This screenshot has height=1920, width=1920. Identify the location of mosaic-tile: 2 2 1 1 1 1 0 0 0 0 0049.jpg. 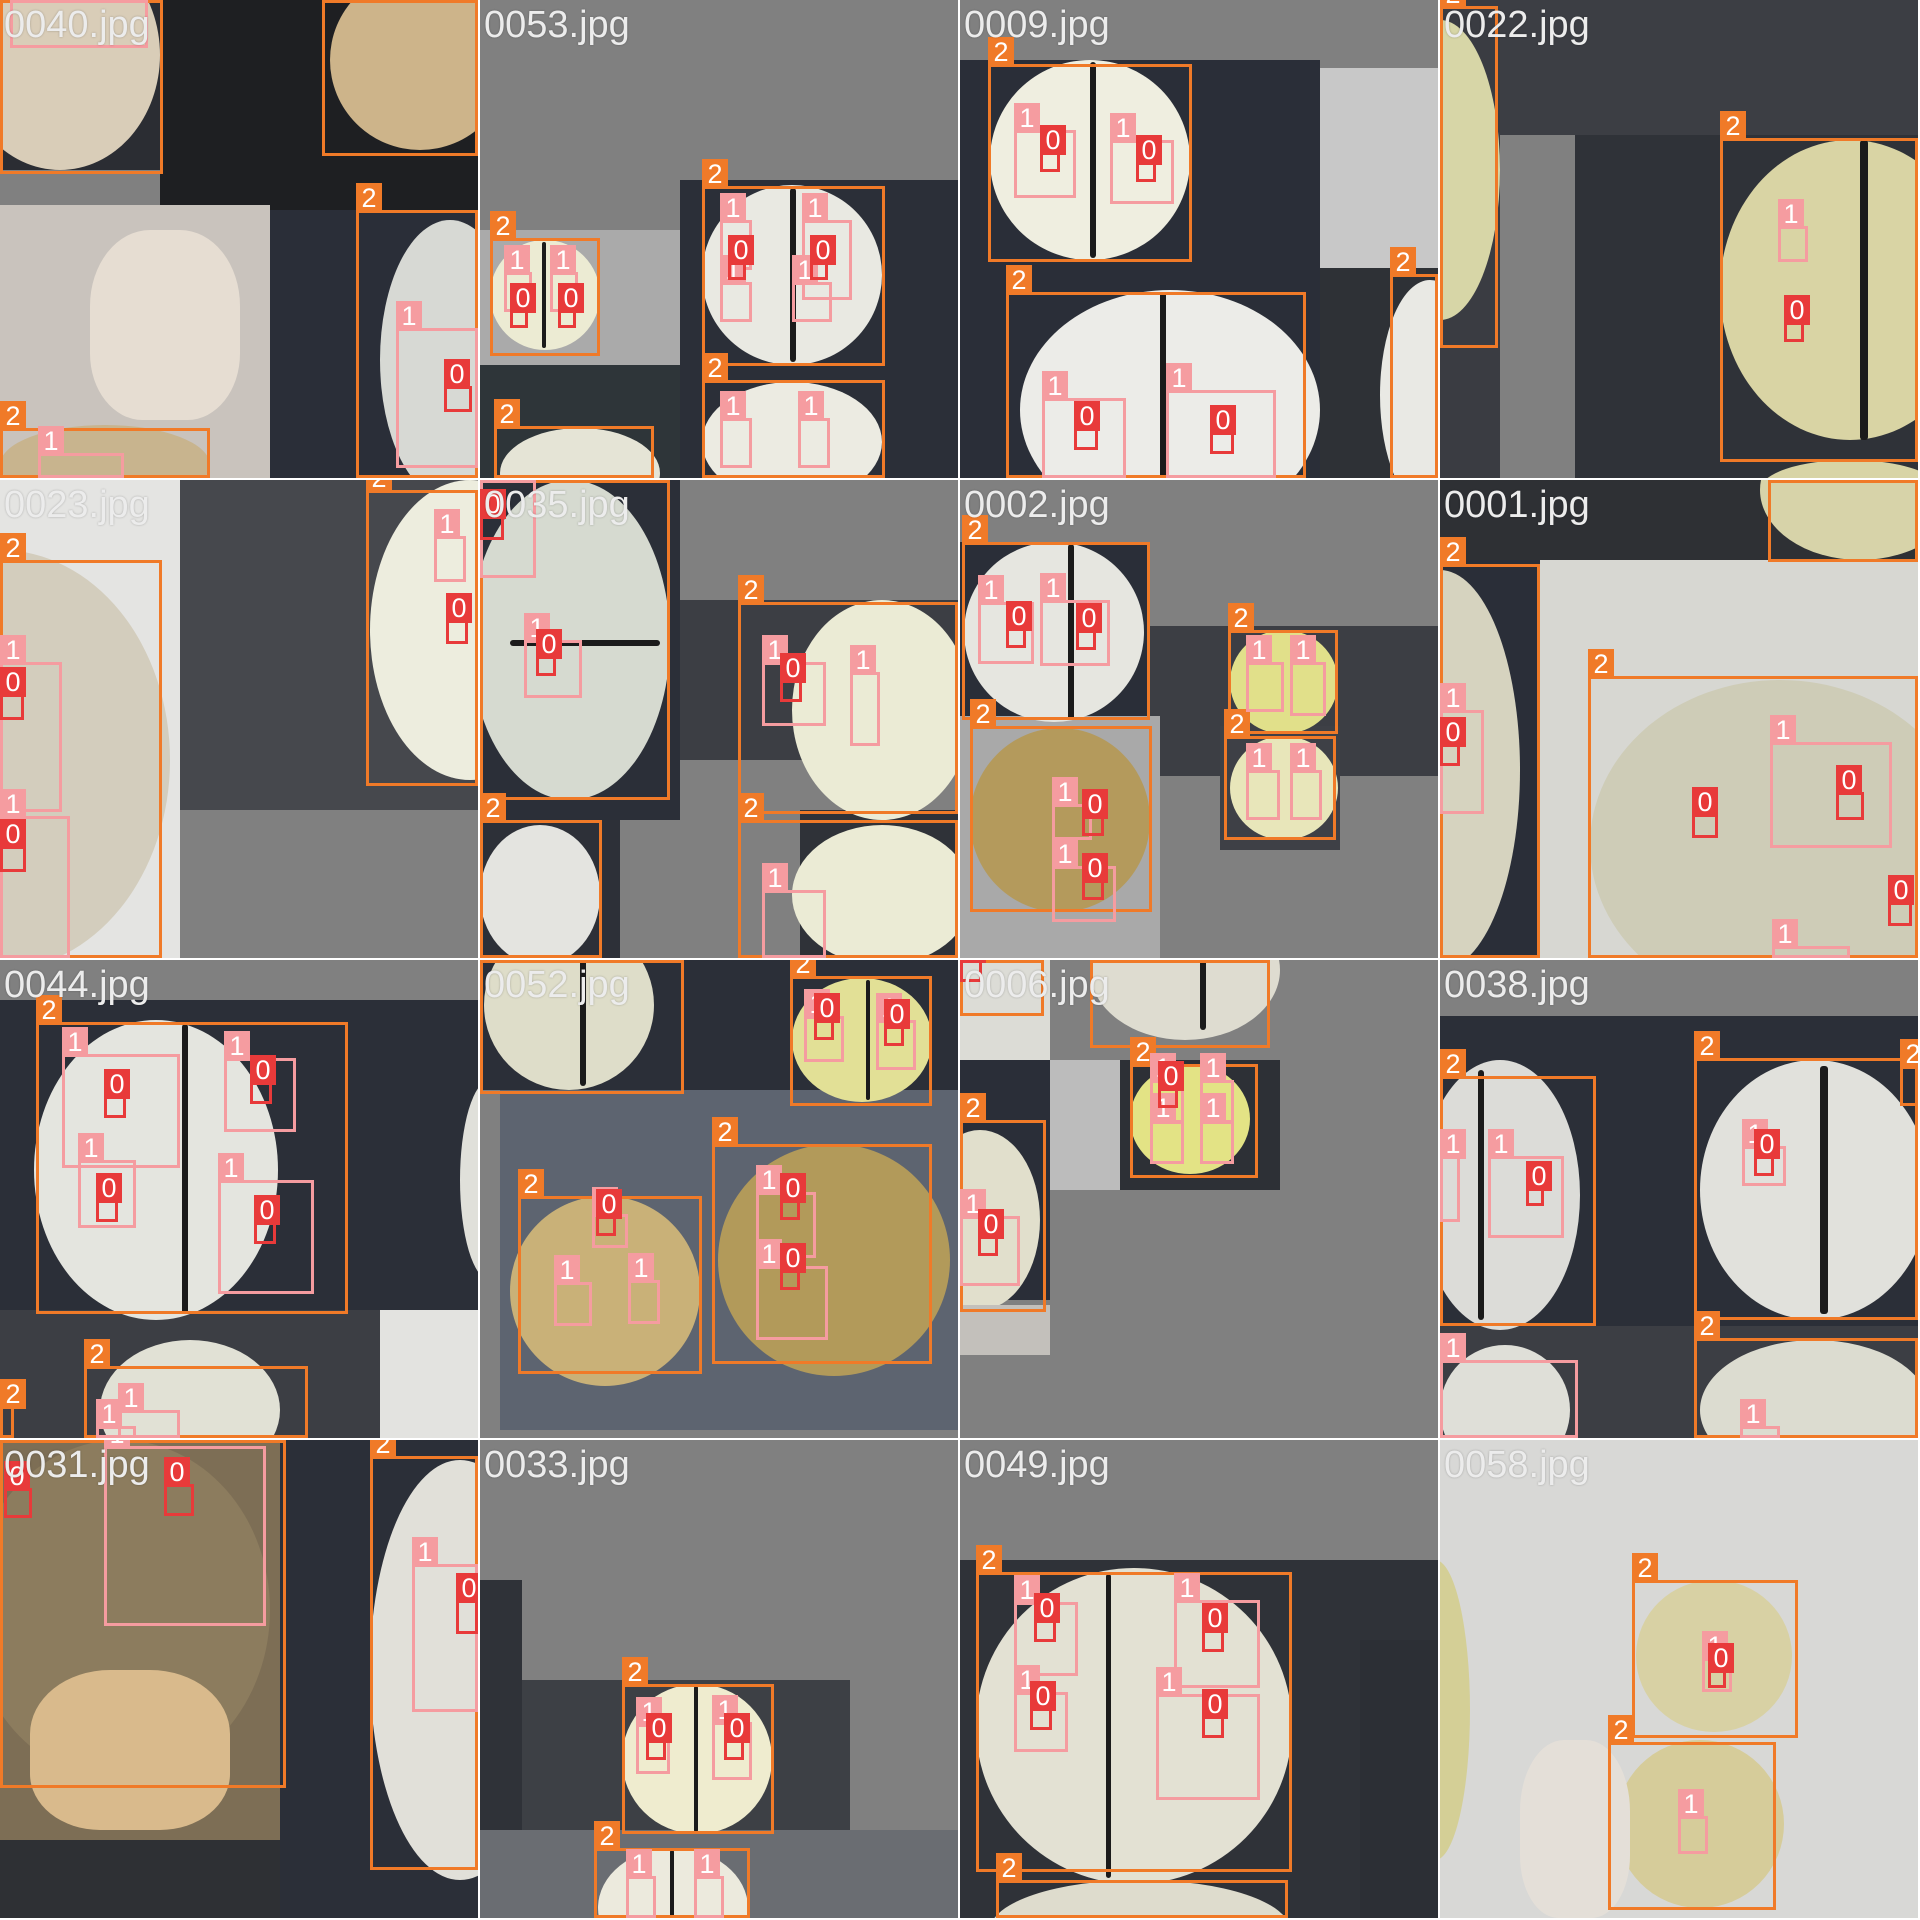
(1199, 1679).